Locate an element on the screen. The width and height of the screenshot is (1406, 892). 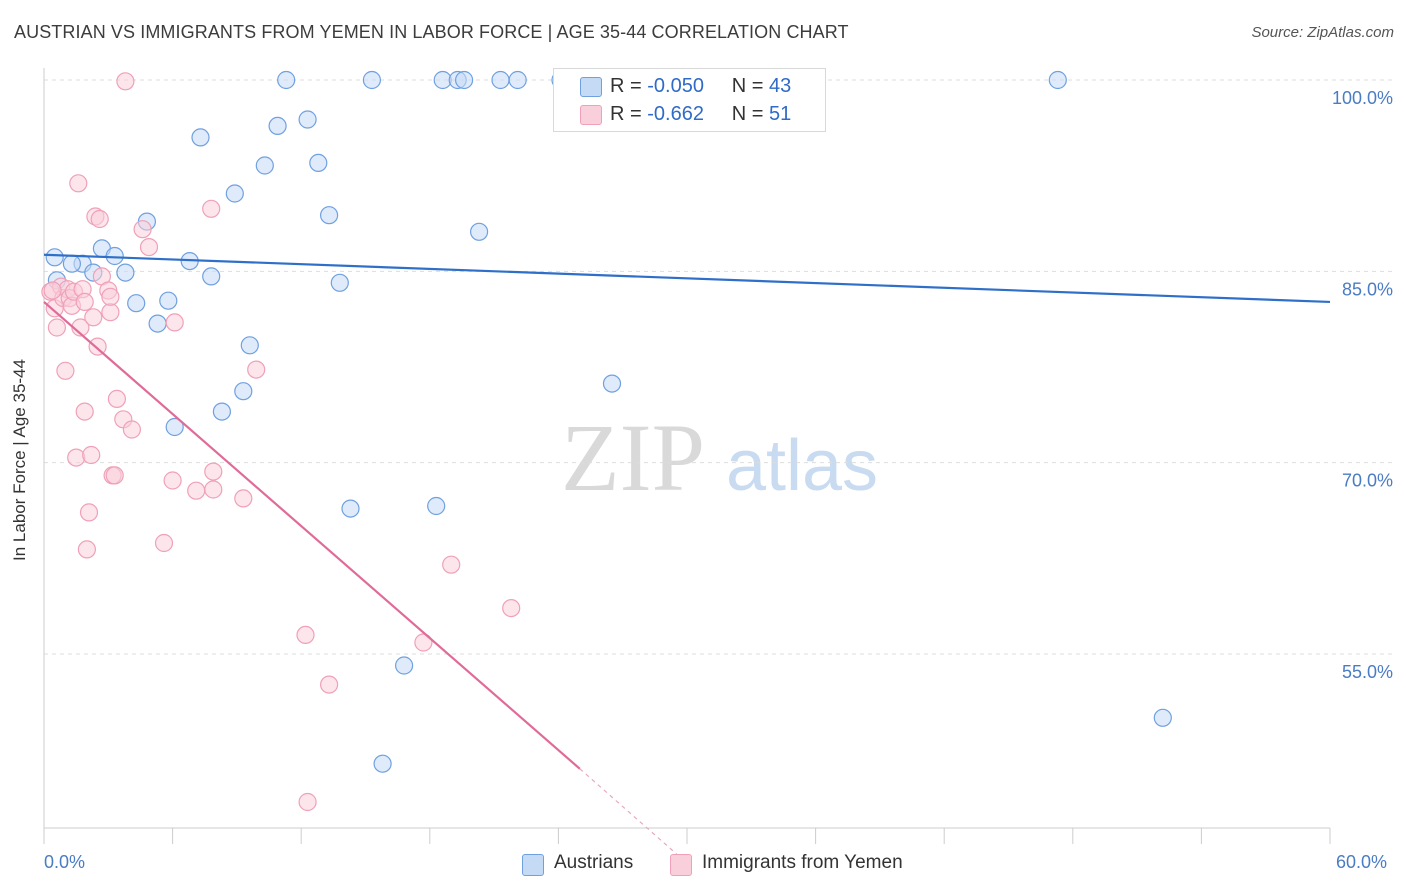
legend-label-austrians: Austrians is located at coordinates (594, 862).